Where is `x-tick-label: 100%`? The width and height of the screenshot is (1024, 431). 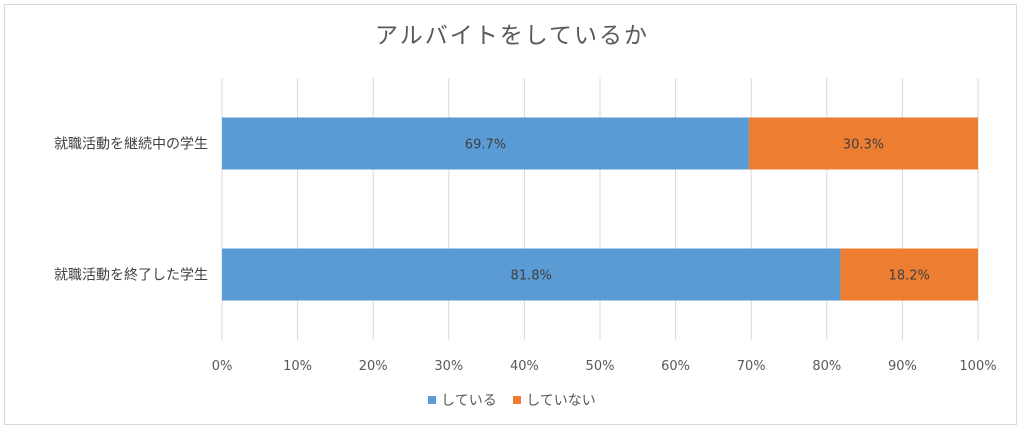 x-tick-label: 100% is located at coordinates (977, 366).